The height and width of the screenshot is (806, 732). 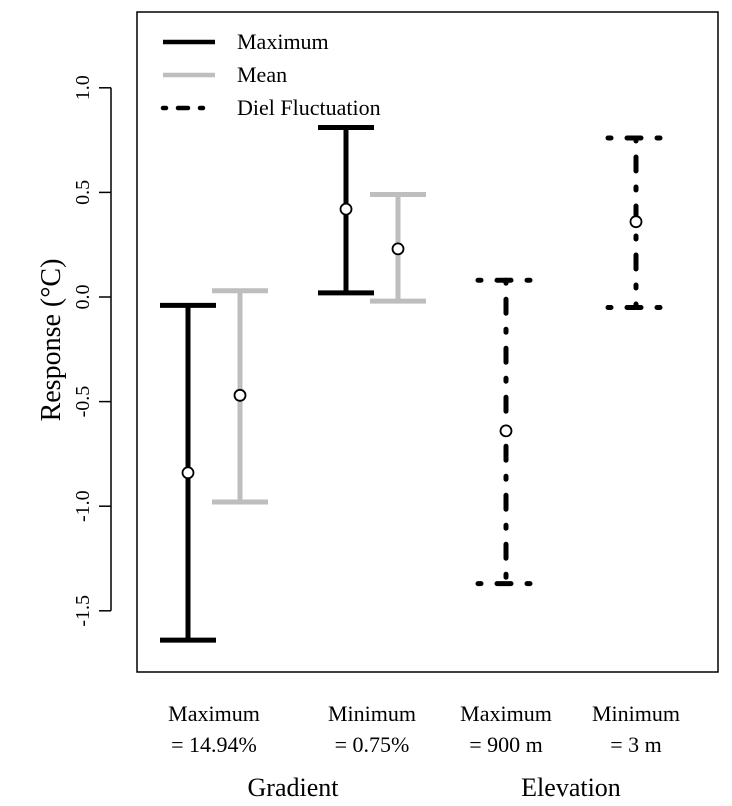 What do you see at coordinates (83, 192) in the screenshot?
I see `y-tick-label: 0.5` at bounding box center [83, 192].